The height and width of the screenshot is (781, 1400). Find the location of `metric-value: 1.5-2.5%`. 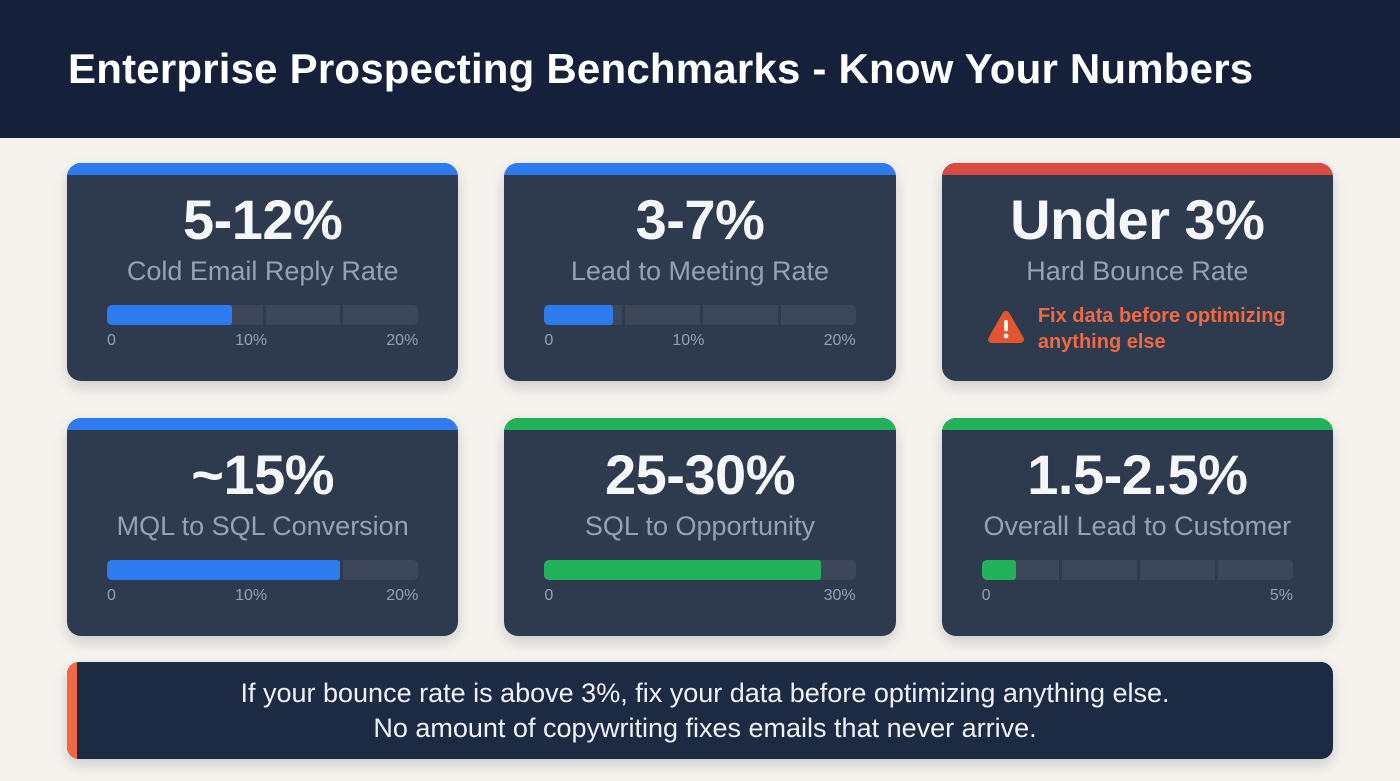

metric-value: 1.5-2.5% is located at coordinates (1137, 474).